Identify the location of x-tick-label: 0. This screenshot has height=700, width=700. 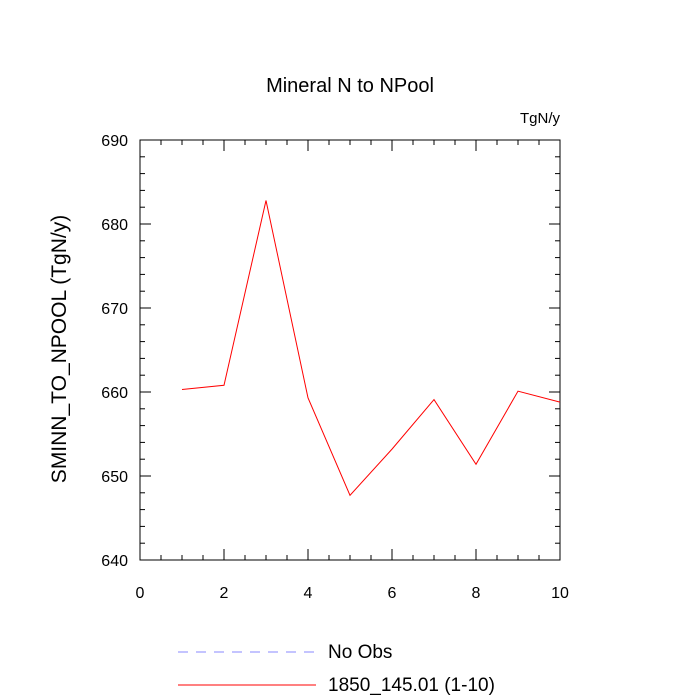
(140, 593).